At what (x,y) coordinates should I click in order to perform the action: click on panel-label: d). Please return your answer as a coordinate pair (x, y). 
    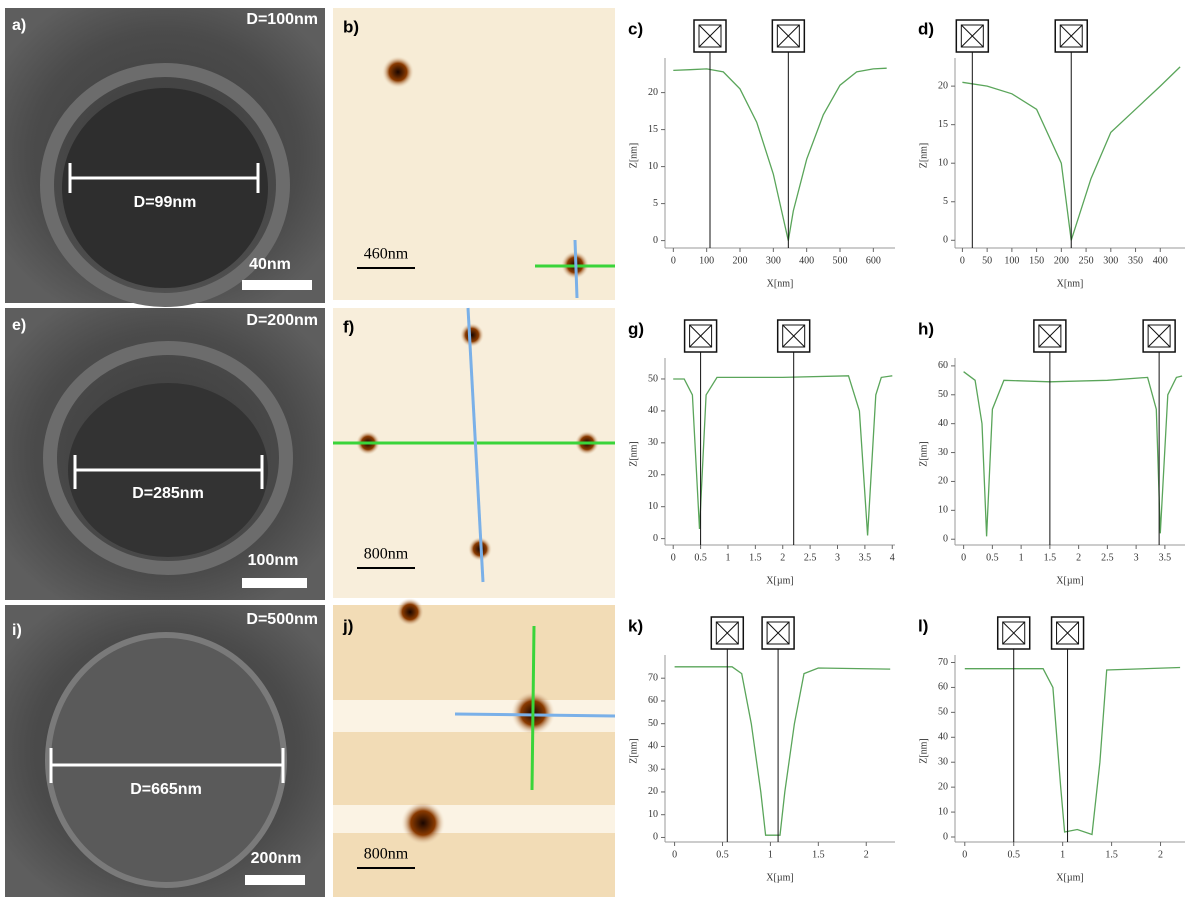
    Looking at the image, I should click on (926, 28).